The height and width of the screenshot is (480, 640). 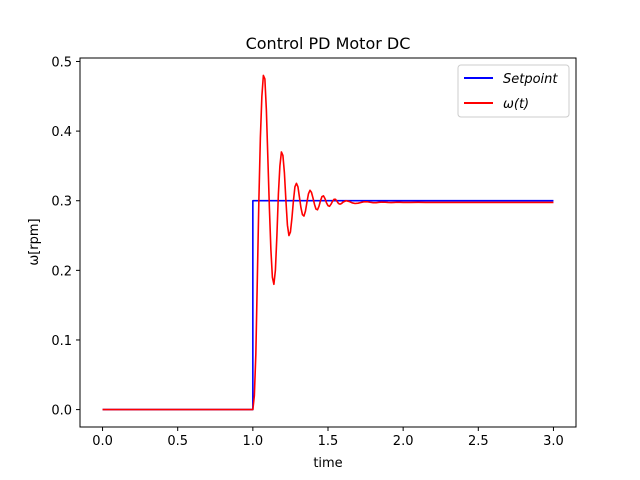 What do you see at coordinates (513, 91) in the screenshot?
I see `legend: Setpoint ω(t)` at bounding box center [513, 91].